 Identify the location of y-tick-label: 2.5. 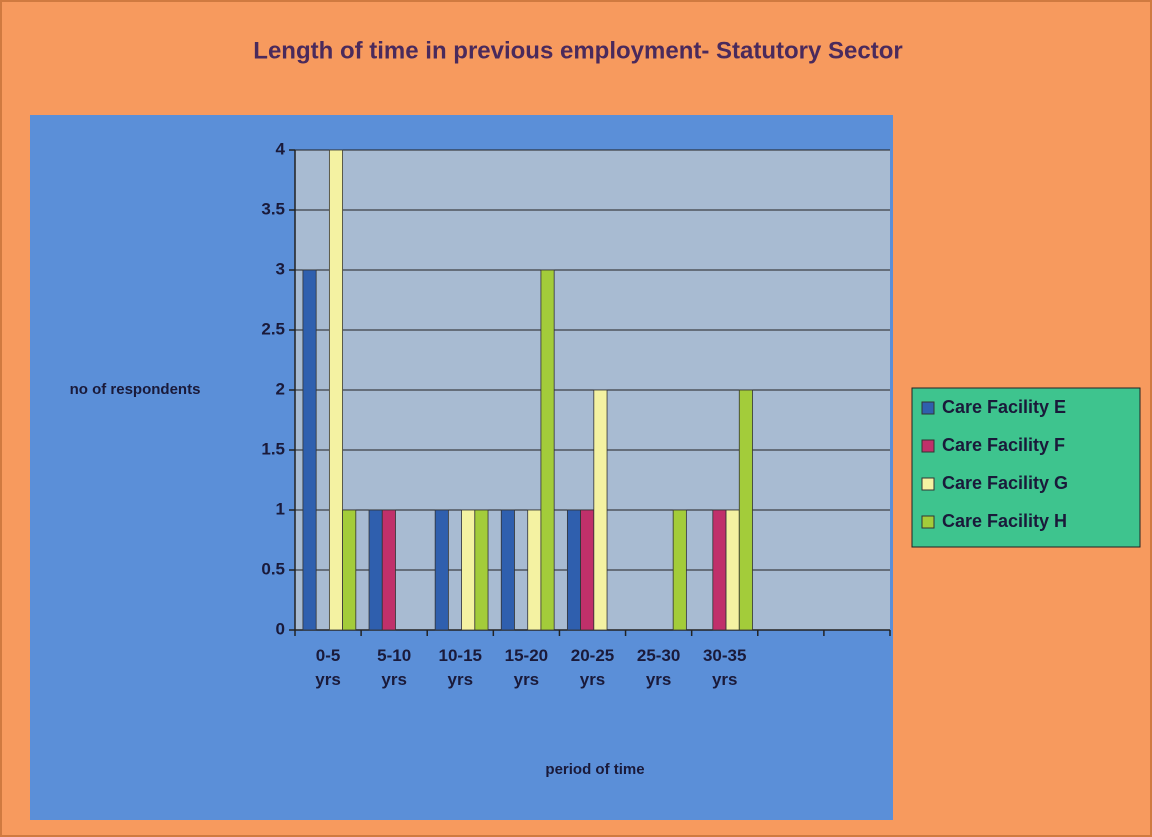
(273, 328).